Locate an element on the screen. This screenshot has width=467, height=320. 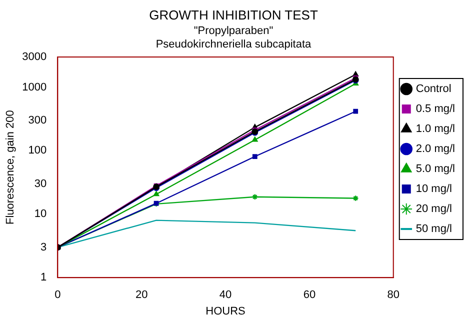
legend-label: 5.0 mg/l is located at coordinates (436, 169).